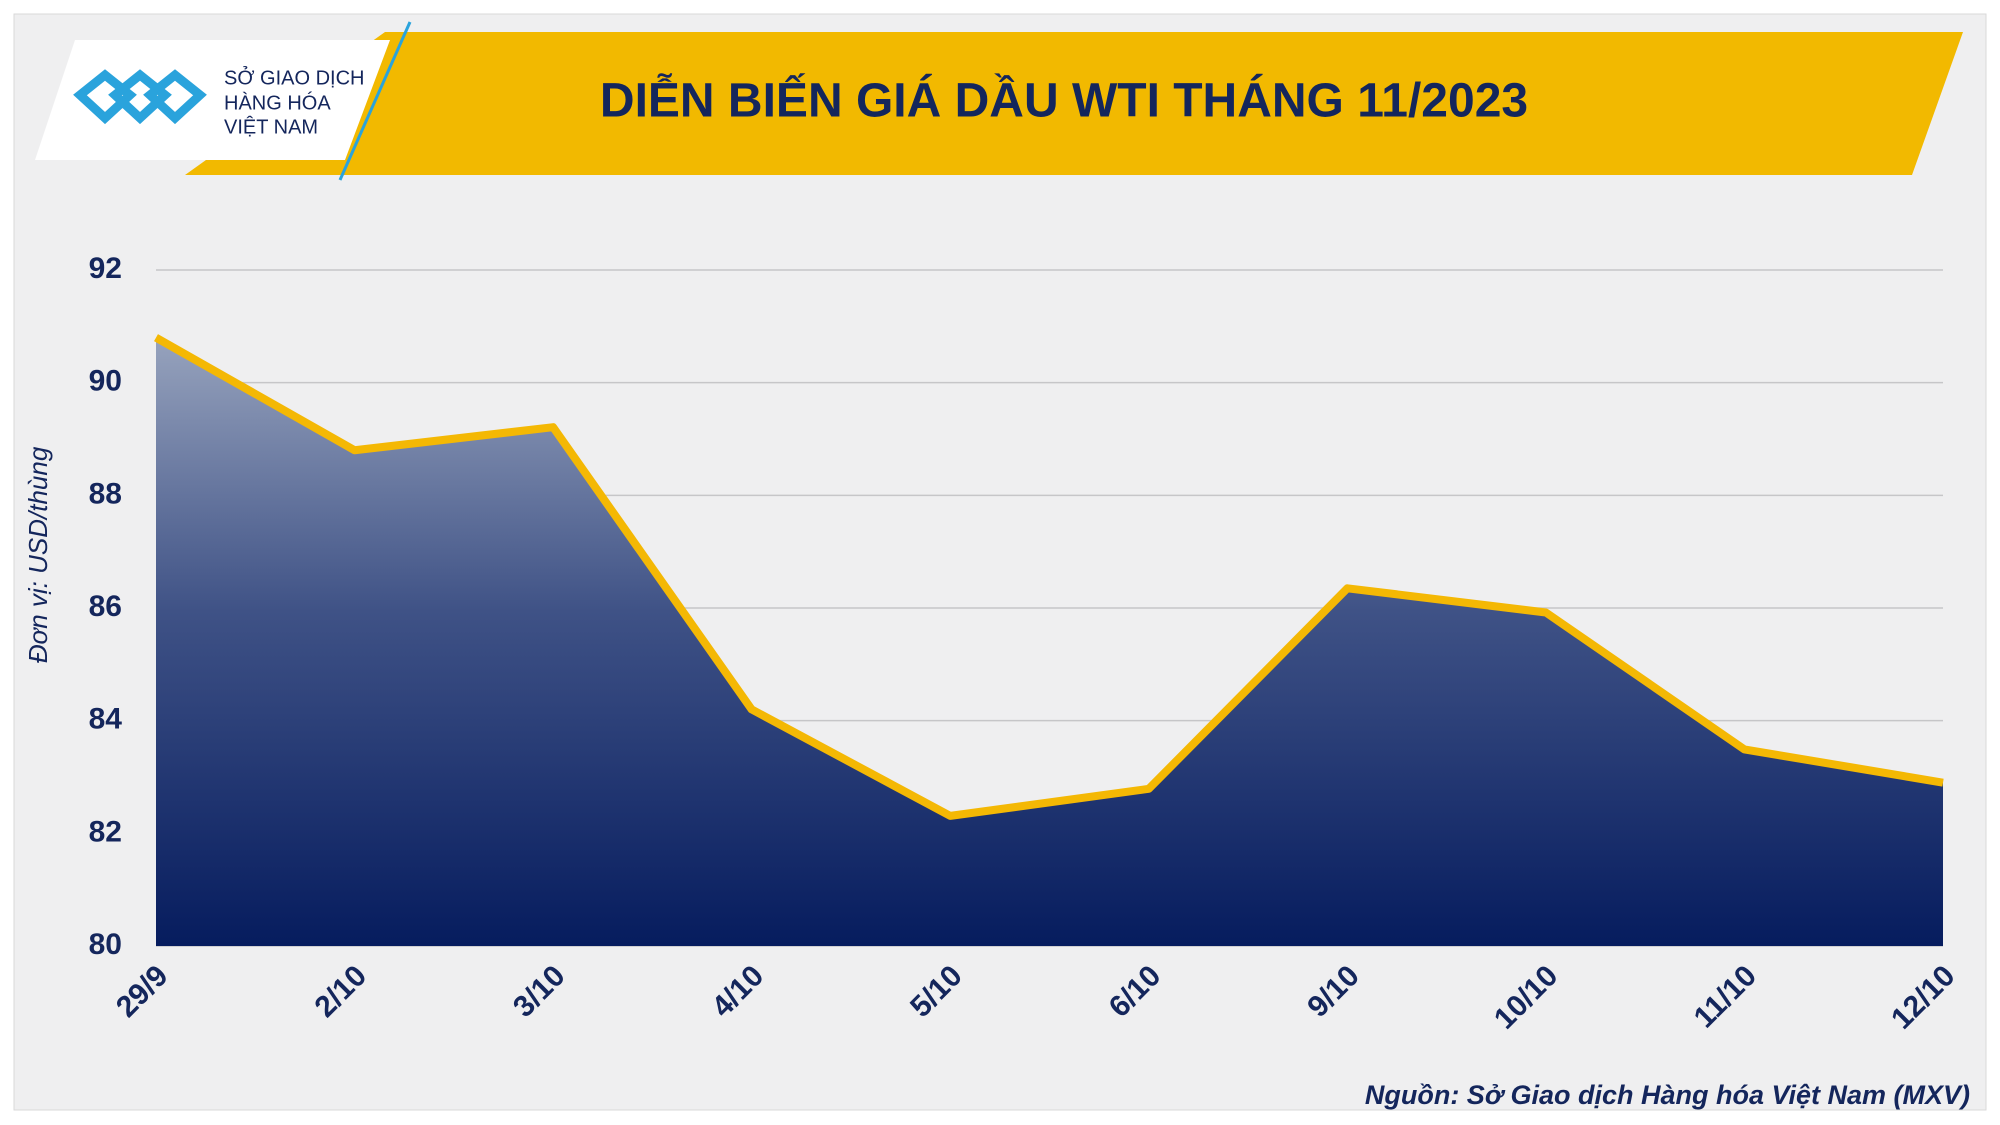 This screenshot has height=1125, width=2000. What do you see at coordinates (105, 381) in the screenshot?
I see `y-tick-label: 90` at bounding box center [105, 381].